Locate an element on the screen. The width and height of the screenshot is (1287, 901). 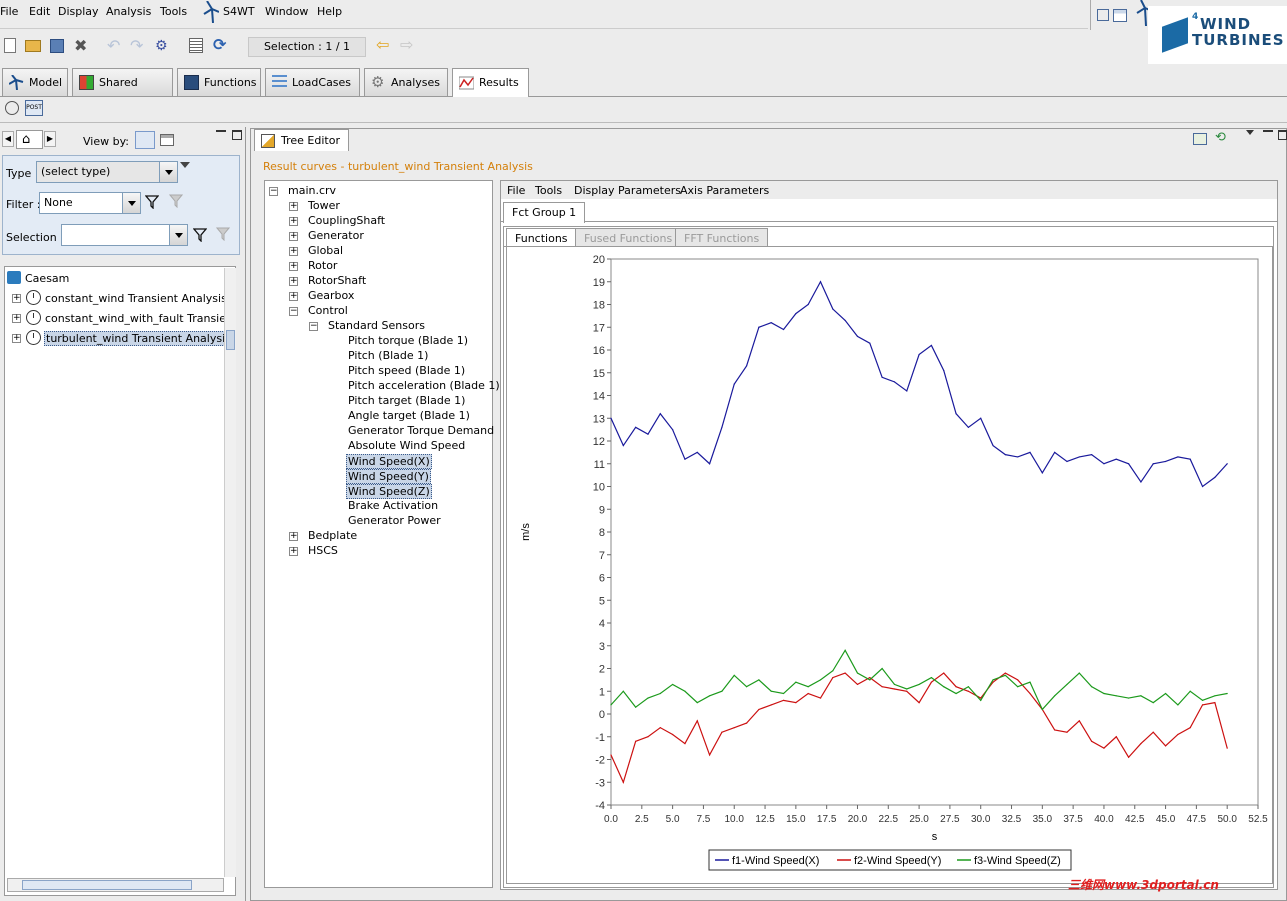
menu-analysis: Analysis is located at coordinates (129, 11).